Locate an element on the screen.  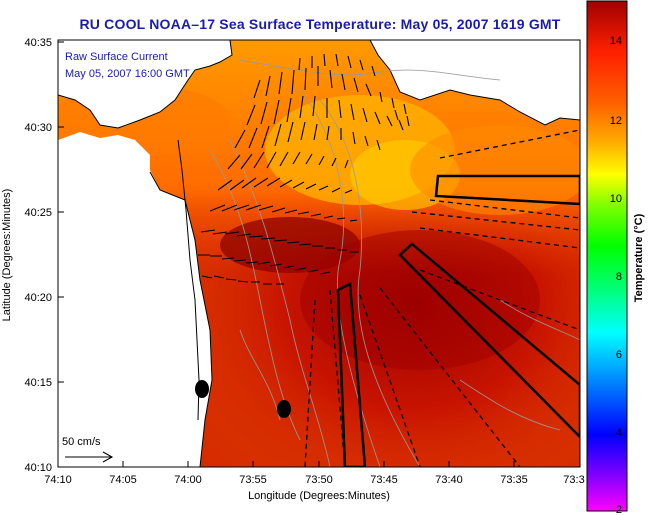
colorbar-tick-label: 8 is located at coordinates (619, 277).